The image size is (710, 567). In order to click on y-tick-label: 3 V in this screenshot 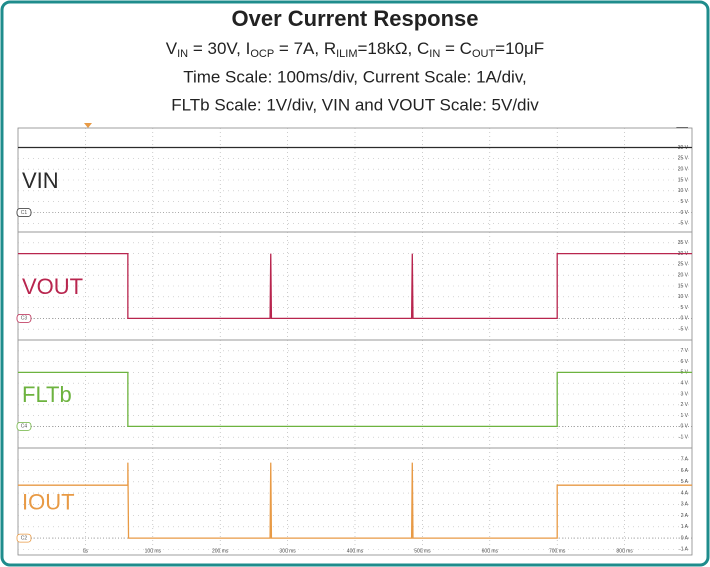, I will do `click(684, 394)`.